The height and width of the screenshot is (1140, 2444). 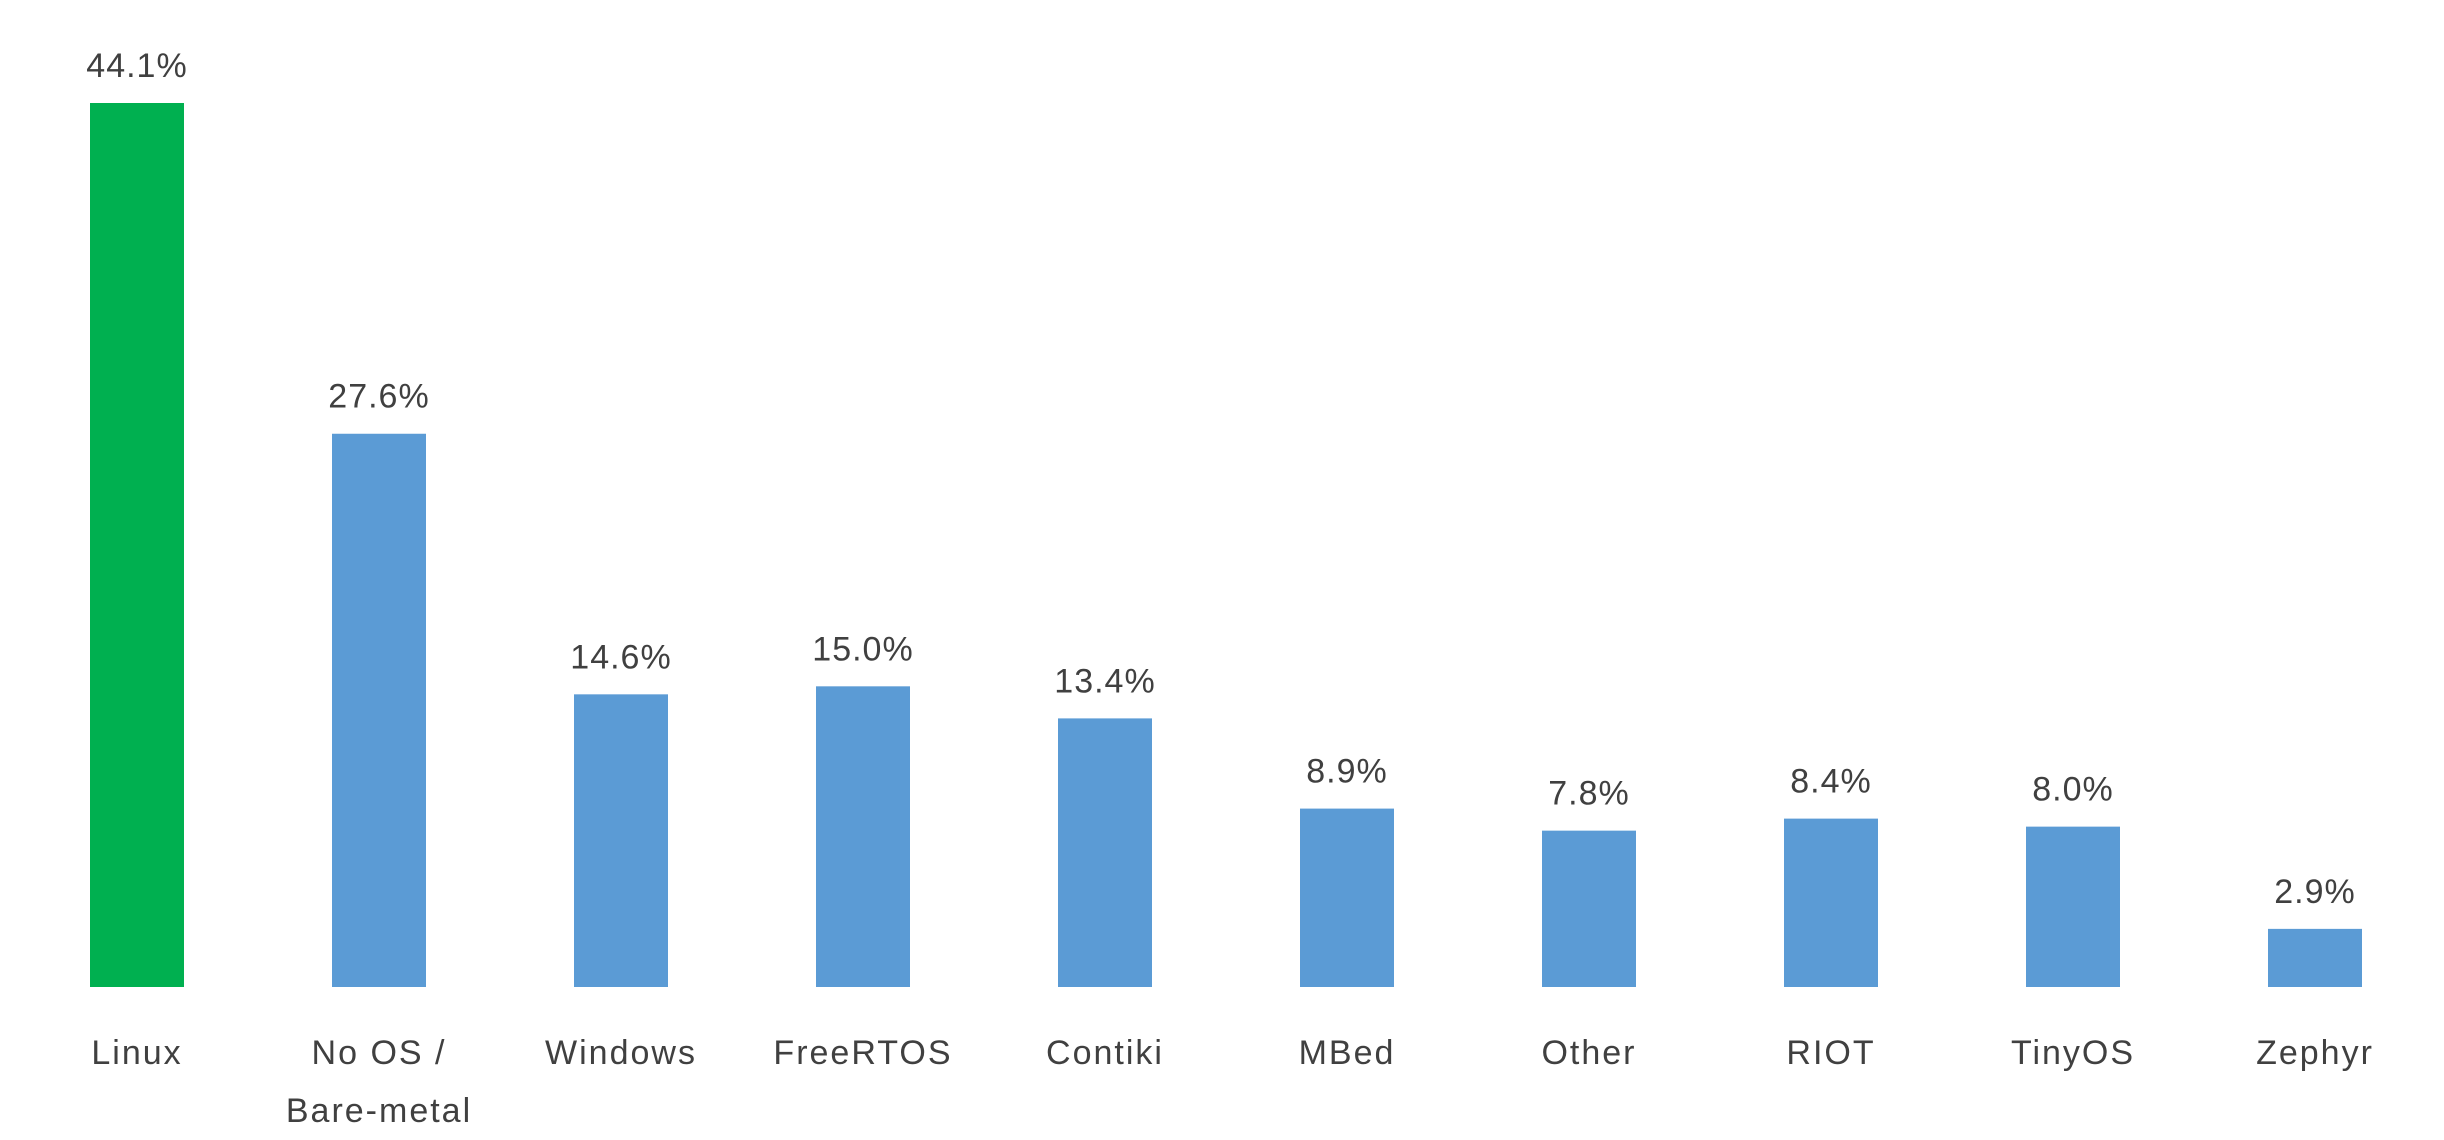 I want to click on category-label-freertos: FreeRTOS, so click(x=862, y=1053).